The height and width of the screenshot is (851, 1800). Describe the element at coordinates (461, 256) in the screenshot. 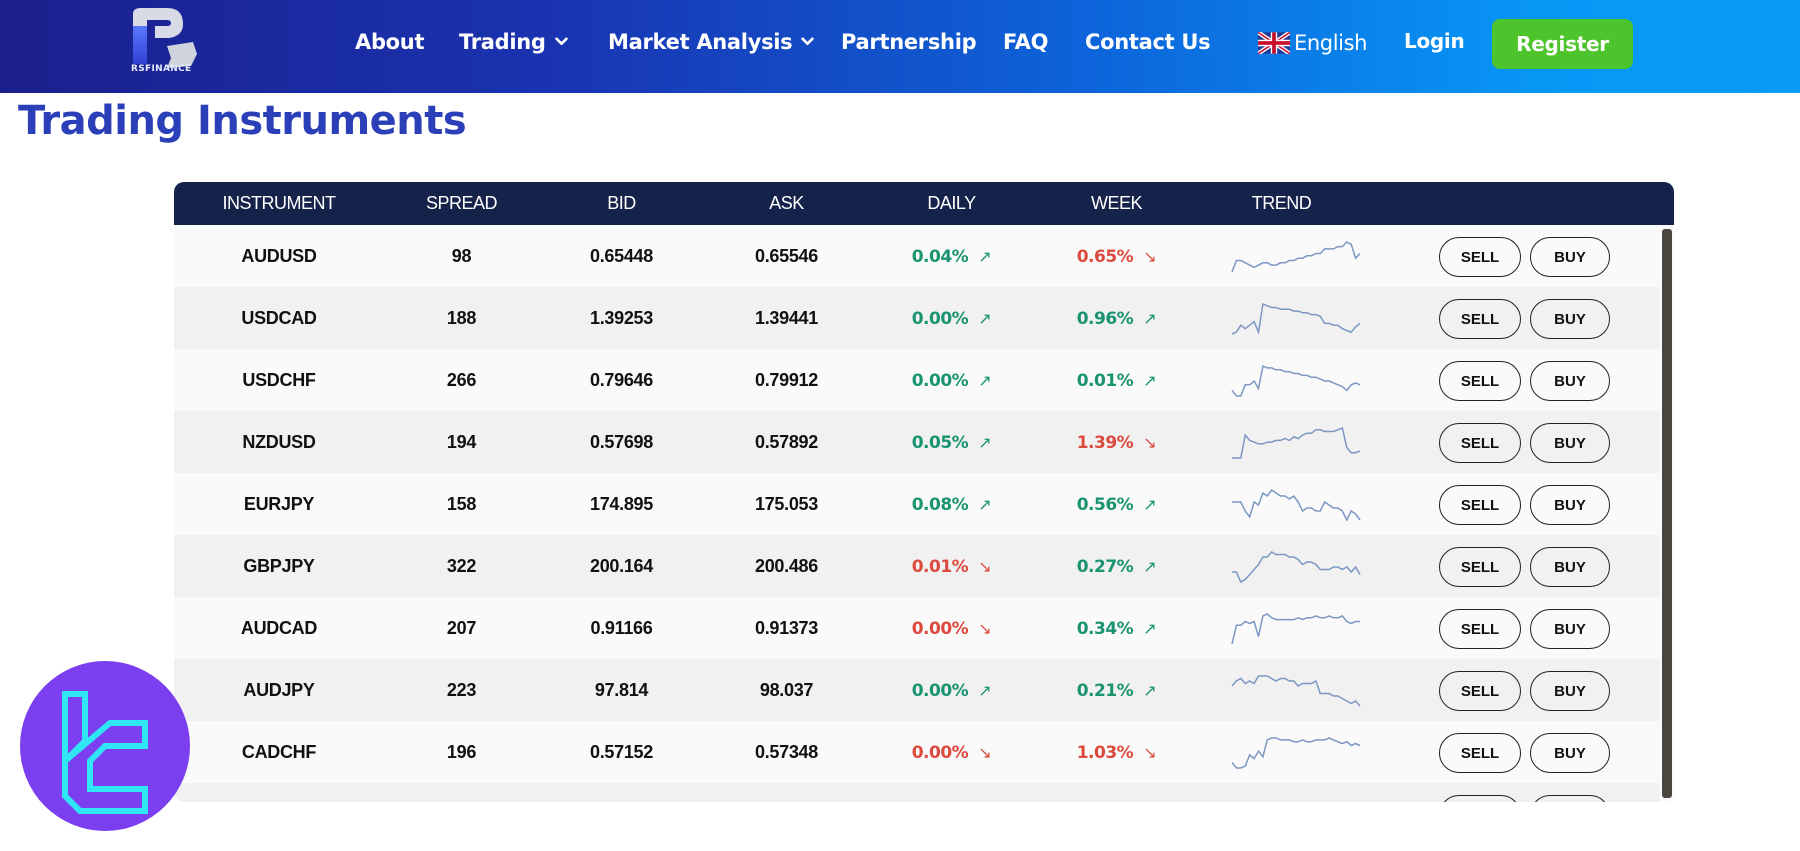

I see `spread-cell: 98` at that location.